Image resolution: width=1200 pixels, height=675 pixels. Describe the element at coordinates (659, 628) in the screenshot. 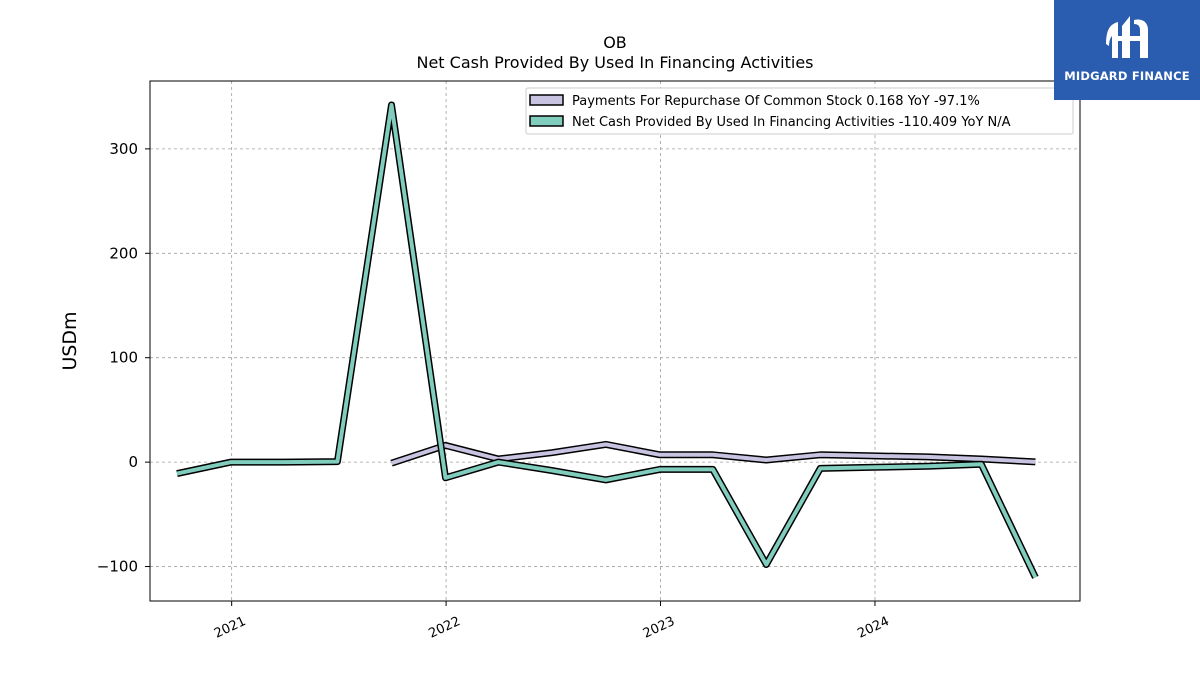

I see `x-tick-label: 2023` at that location.